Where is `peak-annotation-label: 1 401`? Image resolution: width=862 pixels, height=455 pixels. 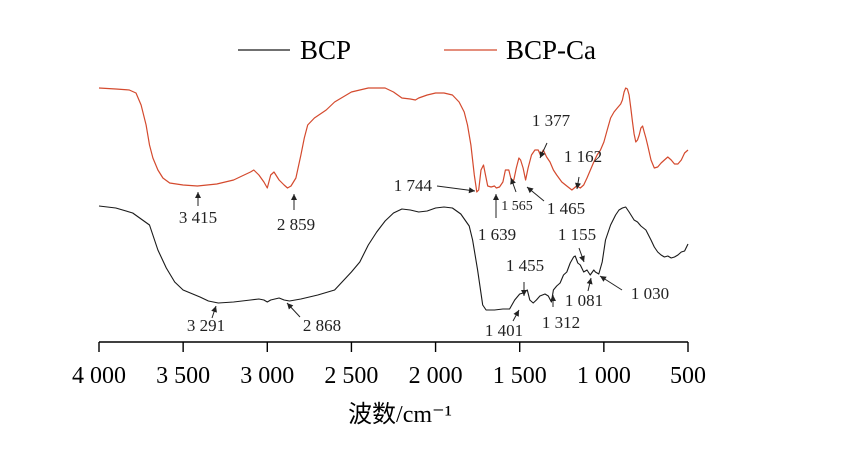
peak-annotation-label: 1 401 is located at coordinates (504, 330).